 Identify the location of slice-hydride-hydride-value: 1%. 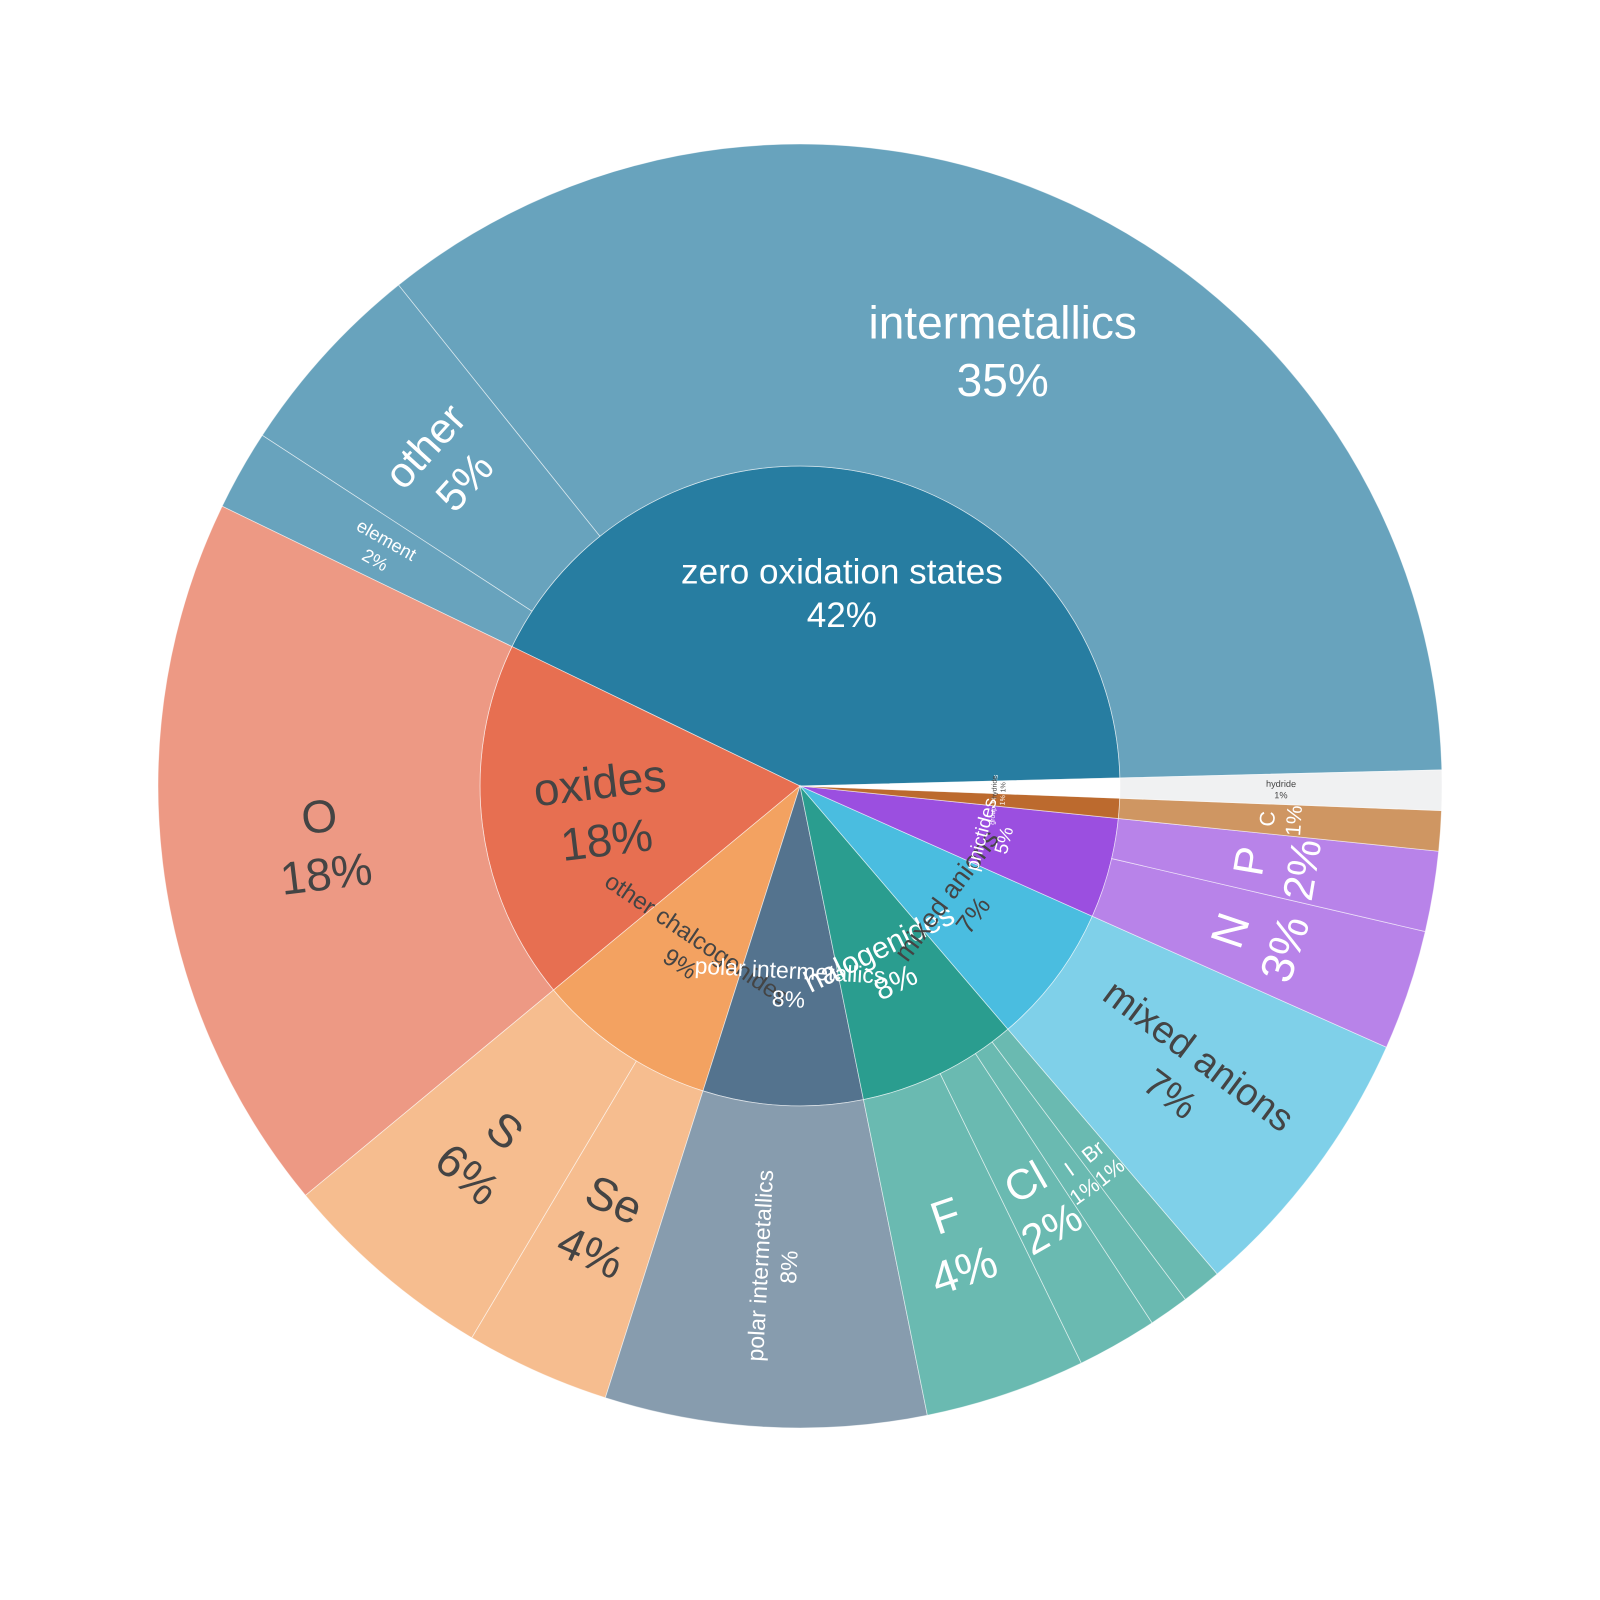
(1280, 795).